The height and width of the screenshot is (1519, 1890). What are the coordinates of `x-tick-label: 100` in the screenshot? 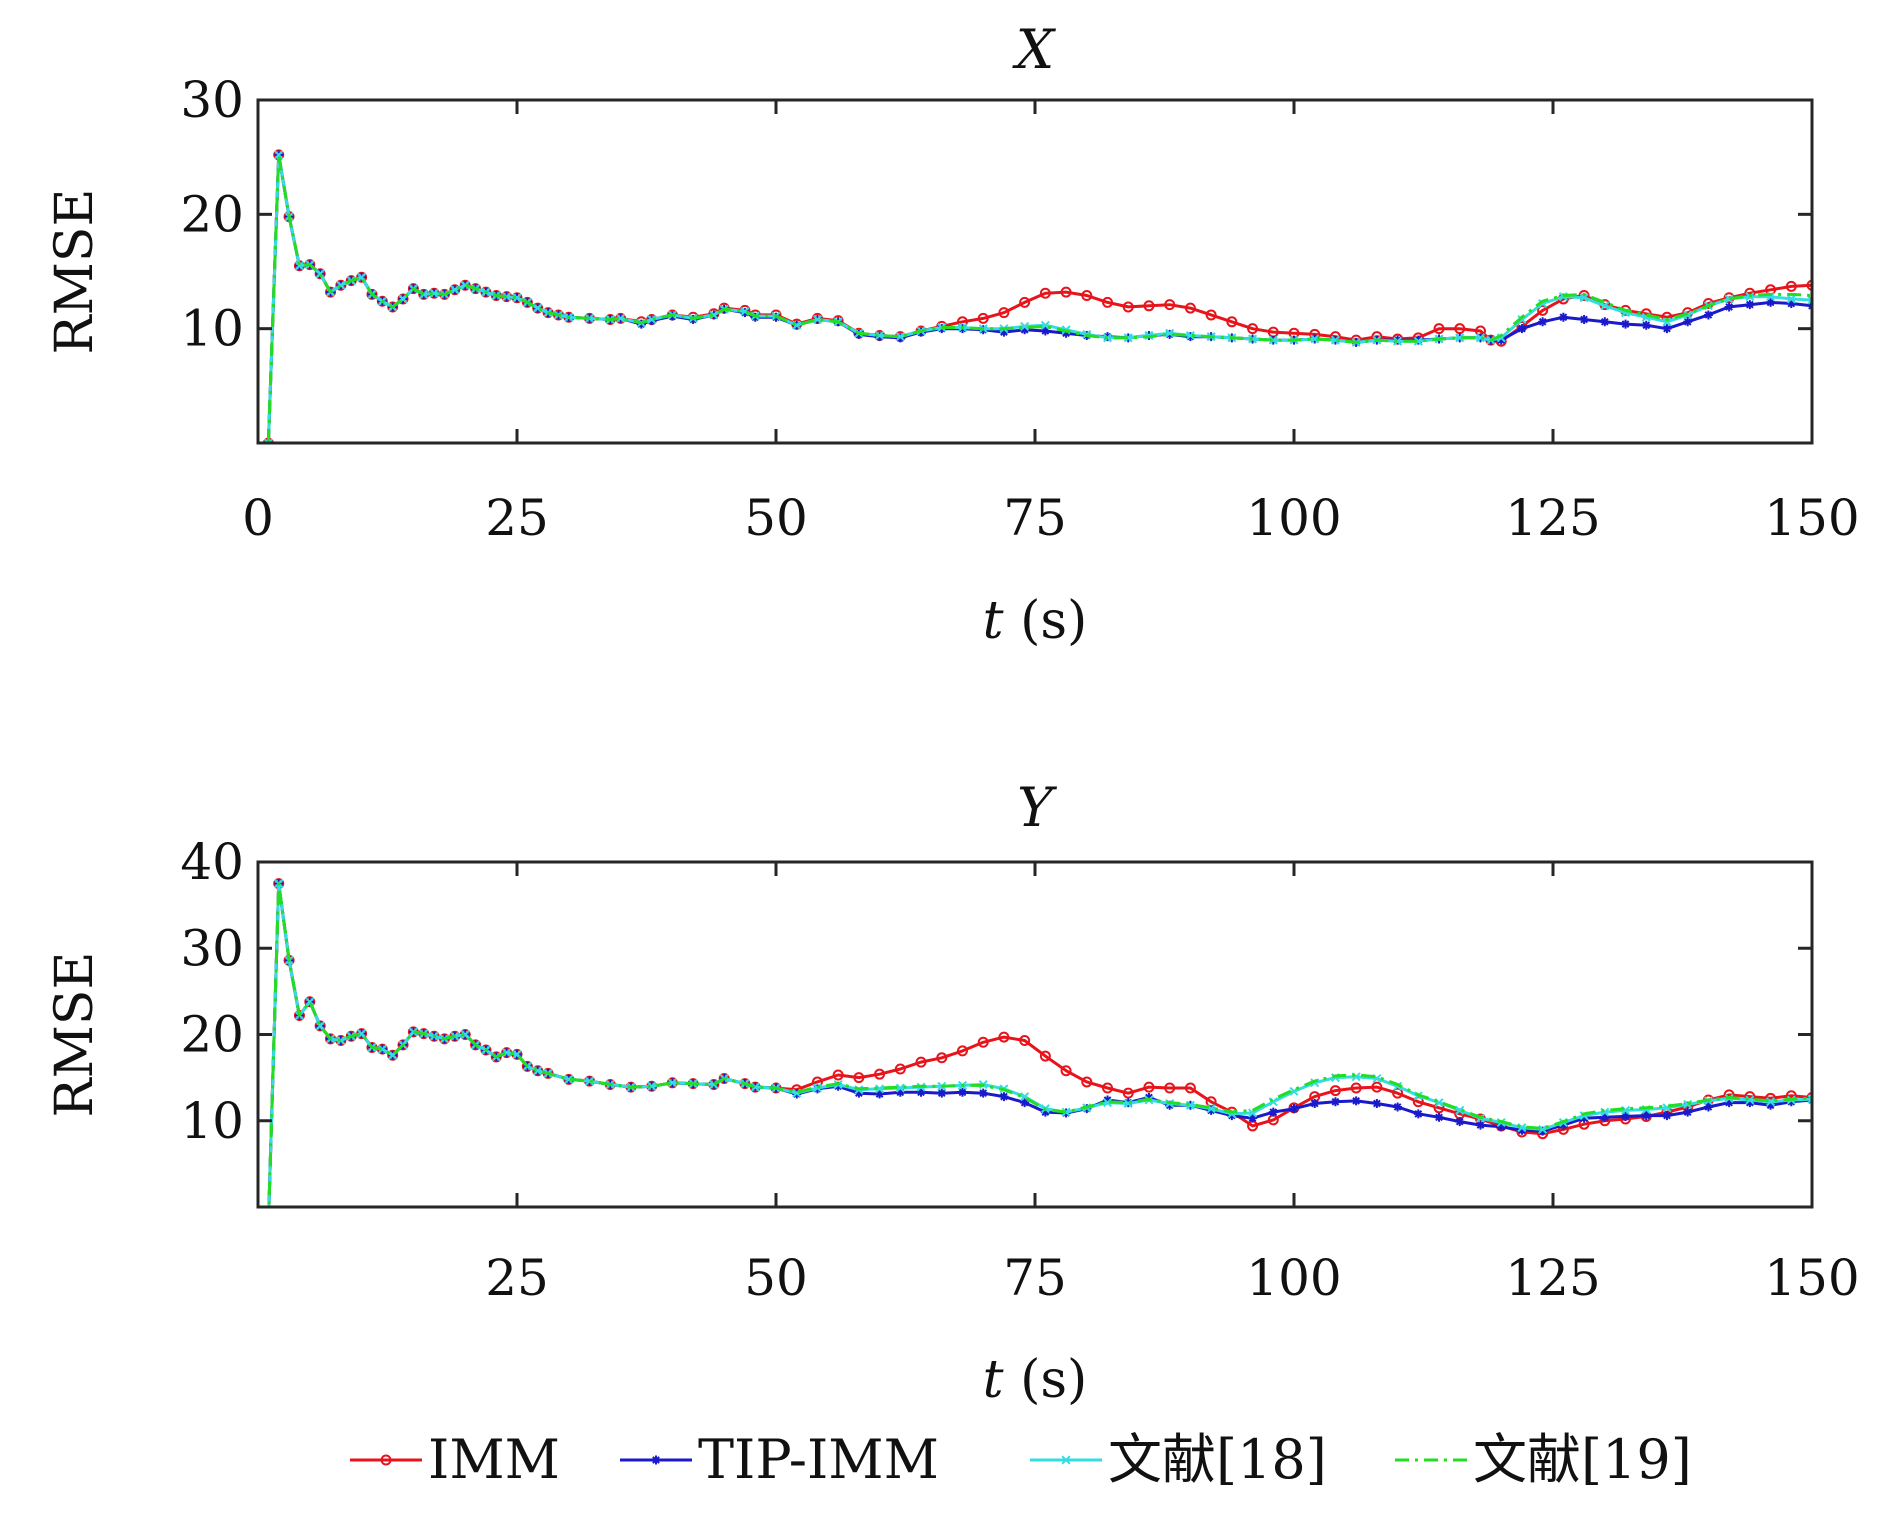 It's located at (1293, 1278).